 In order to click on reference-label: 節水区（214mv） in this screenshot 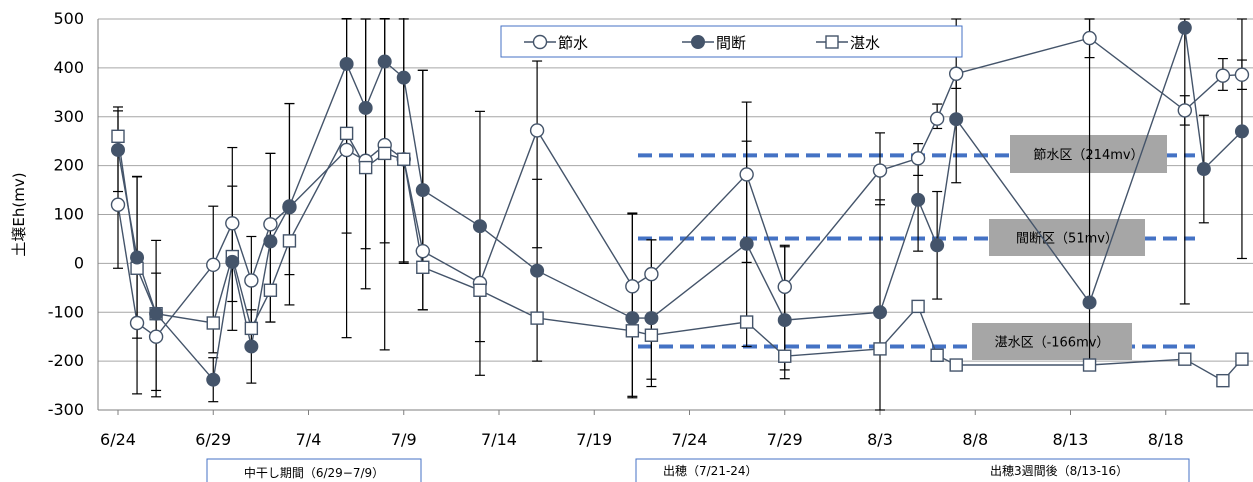, I will do `click(1088, 155)`.